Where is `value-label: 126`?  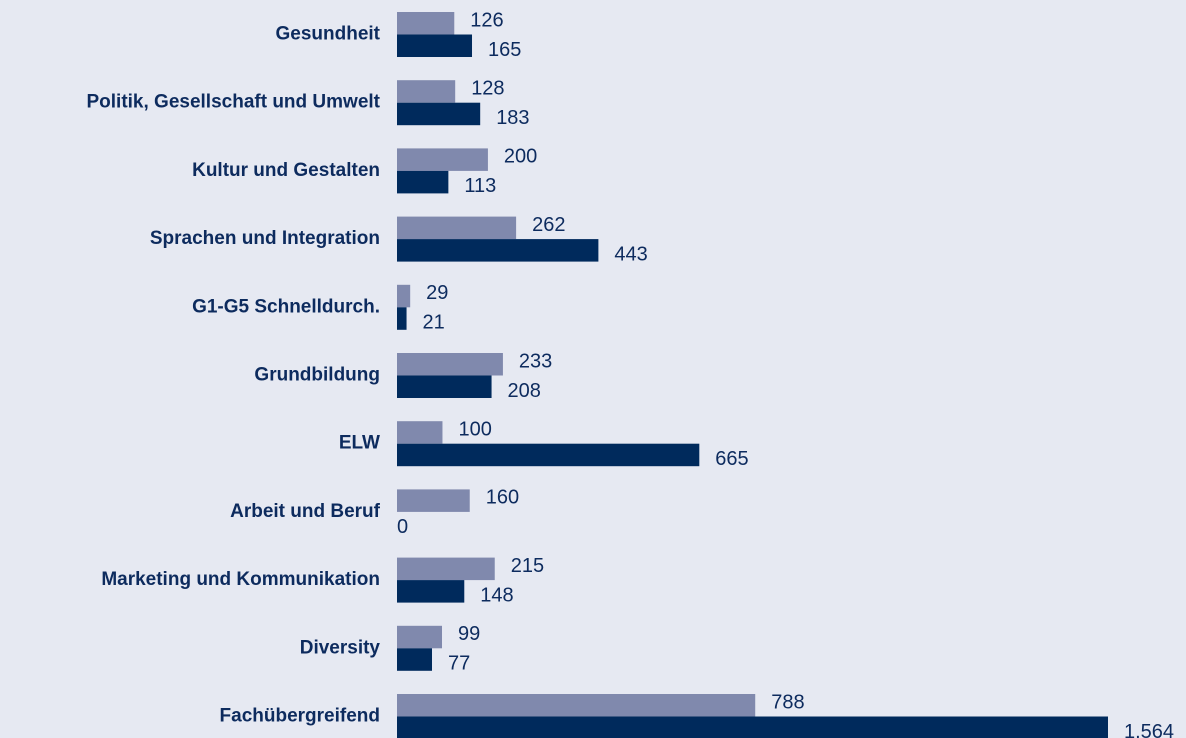 value-label: 126 is located at coordinates (486, 20).